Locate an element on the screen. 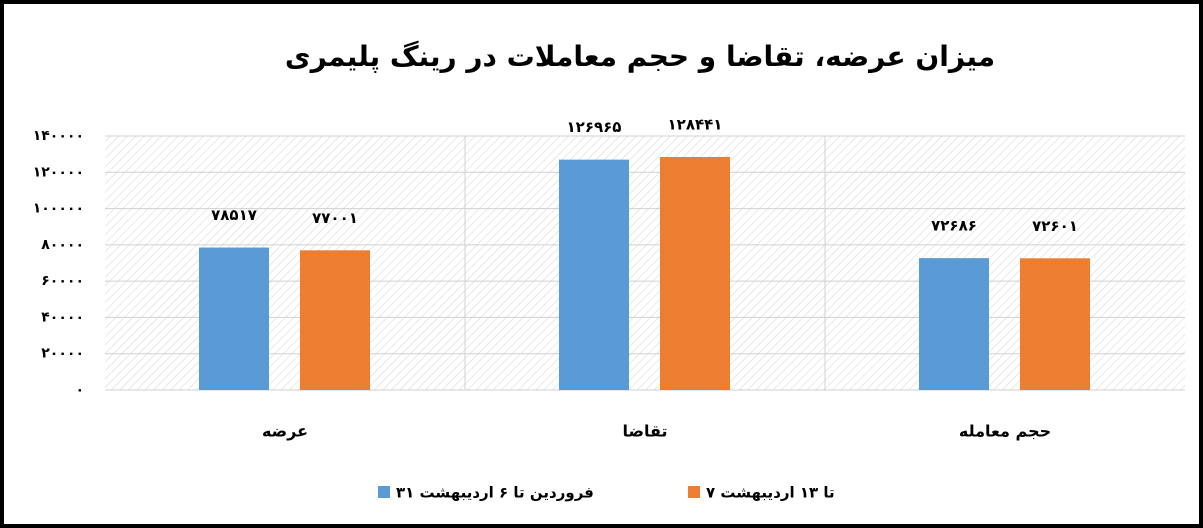 The height and width of the screenshot is (528, 1203). data-label: ۷۲۶۰۱ is located at coordinates (1055, 226).